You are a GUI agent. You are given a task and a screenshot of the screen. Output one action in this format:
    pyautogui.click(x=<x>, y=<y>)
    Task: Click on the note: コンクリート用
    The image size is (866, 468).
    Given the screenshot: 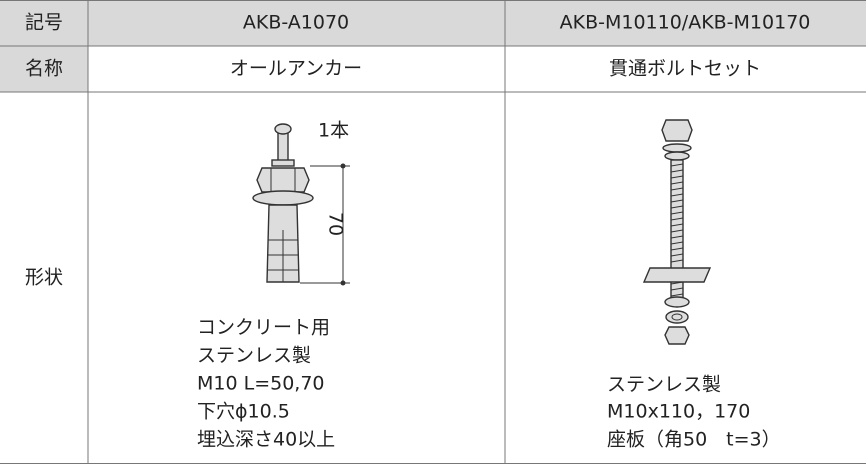 What is the action you would take?
    pyautogui.click(x=263, y=328)
    